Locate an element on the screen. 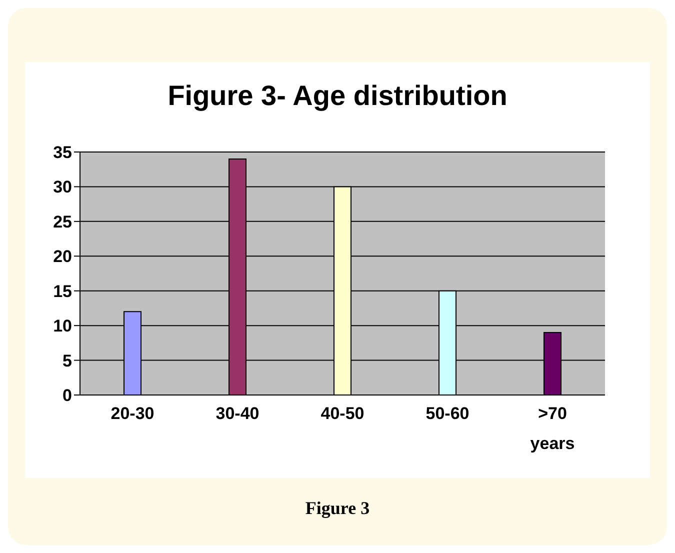  x-tick-label: >70 years is located at coordinates (552, 428).